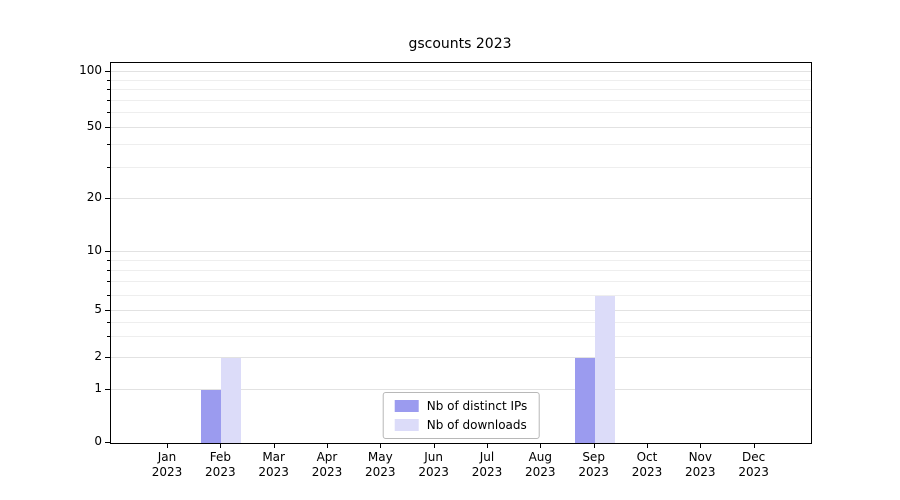  I want to click on legend-item-downloads: Nb of downloads, so click(461, 425).